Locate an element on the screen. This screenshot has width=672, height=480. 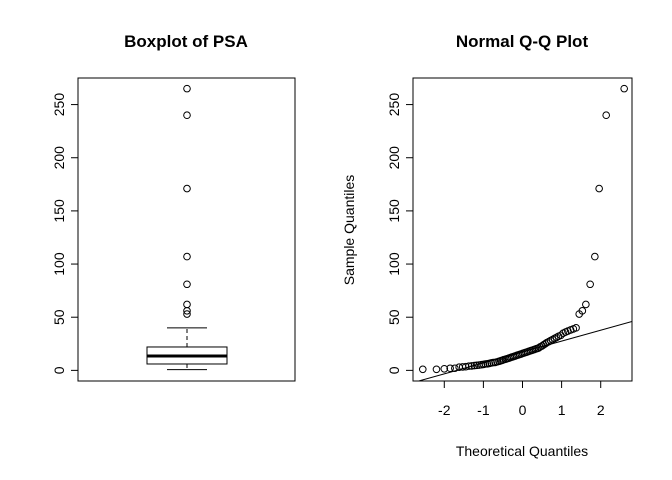
boxplot-y-tick-label: 150 is located at coordinates (59, 211).